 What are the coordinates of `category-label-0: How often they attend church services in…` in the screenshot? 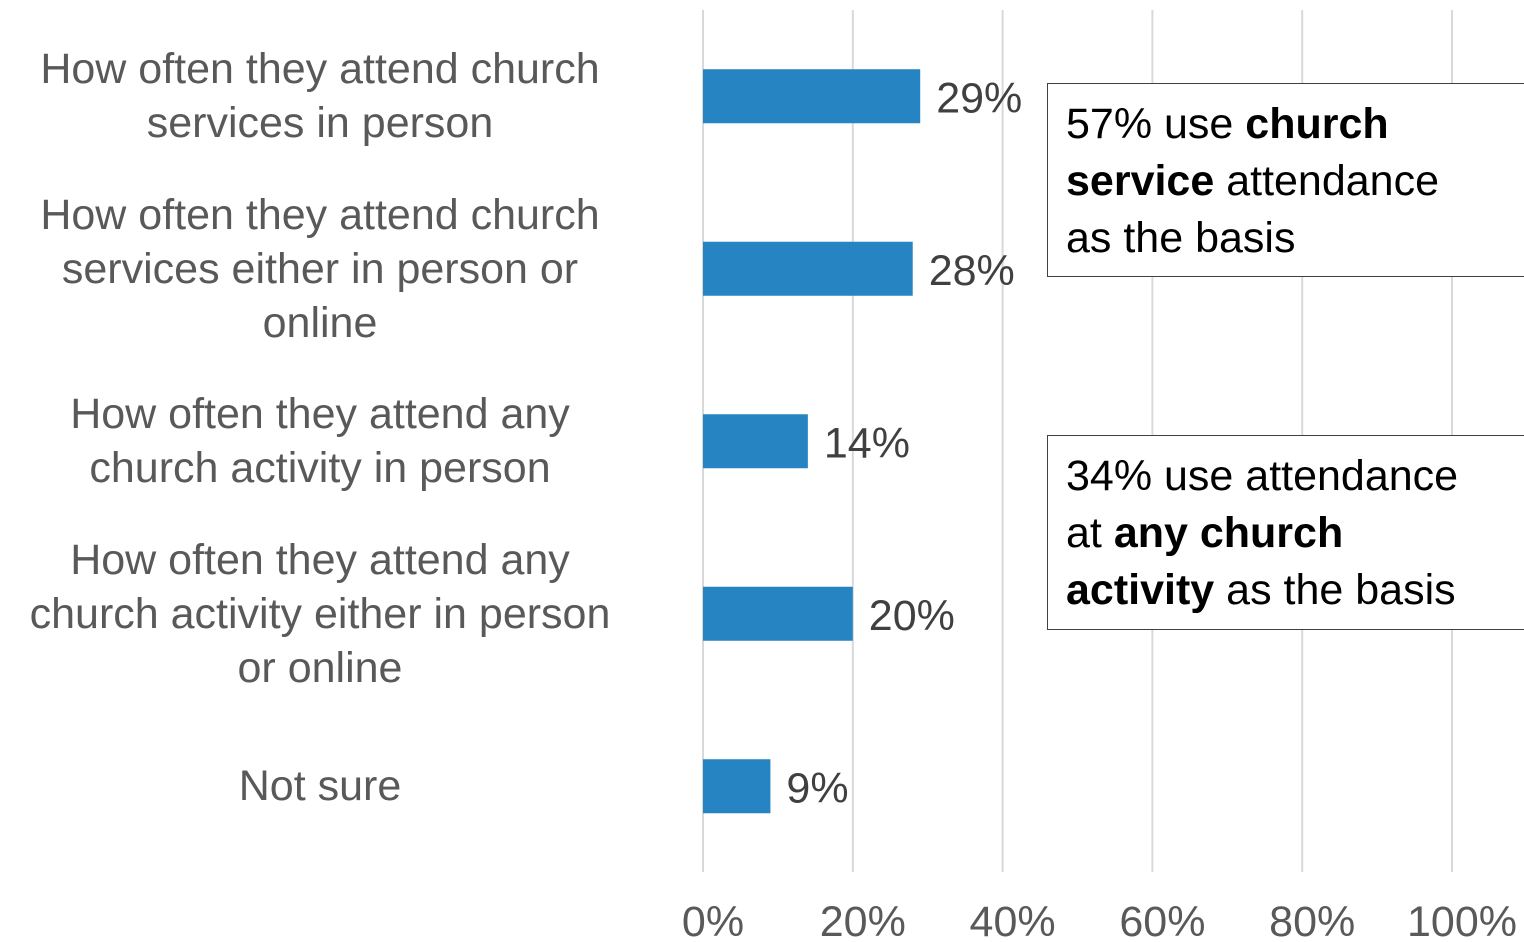 It's located at (320, 96).